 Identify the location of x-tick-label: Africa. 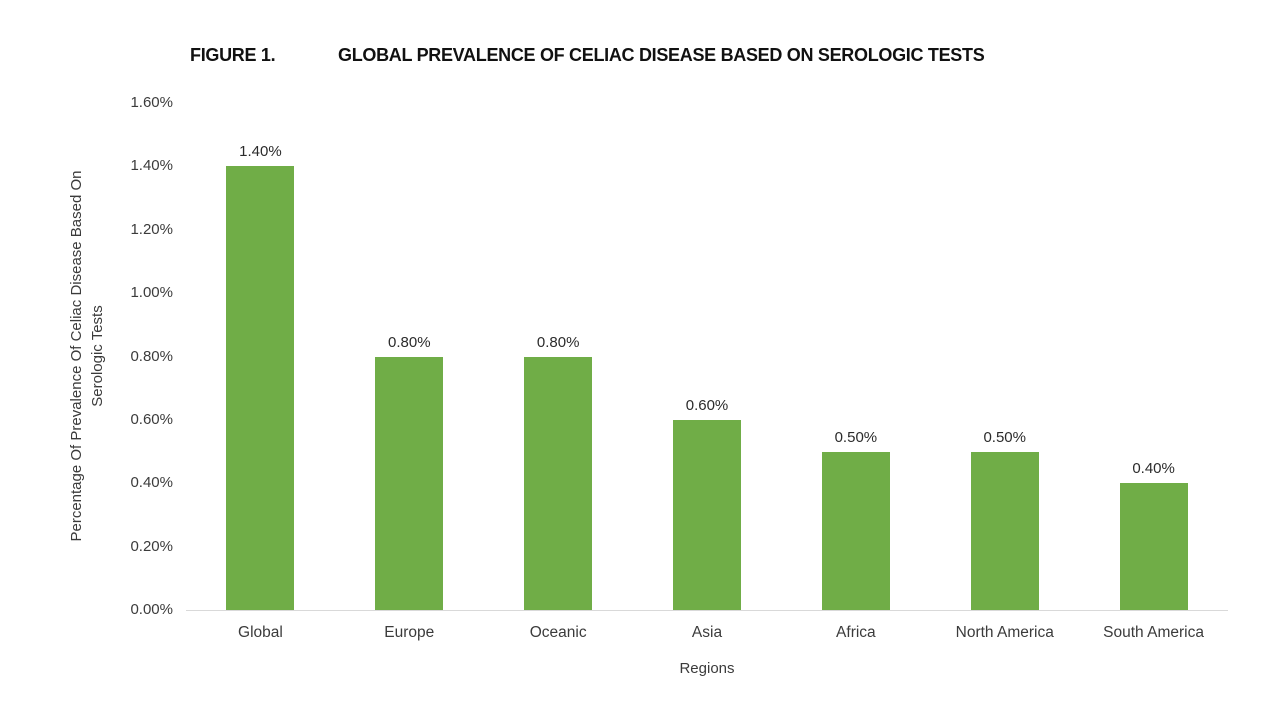
(856, 632).